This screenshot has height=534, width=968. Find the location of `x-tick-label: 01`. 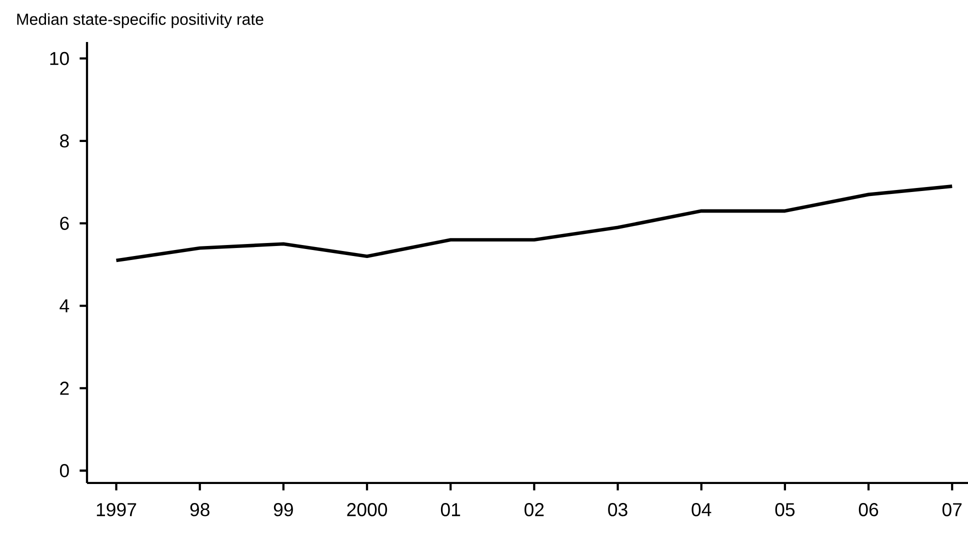

x-tick-label: 01 is located at coordinates (450, 509).